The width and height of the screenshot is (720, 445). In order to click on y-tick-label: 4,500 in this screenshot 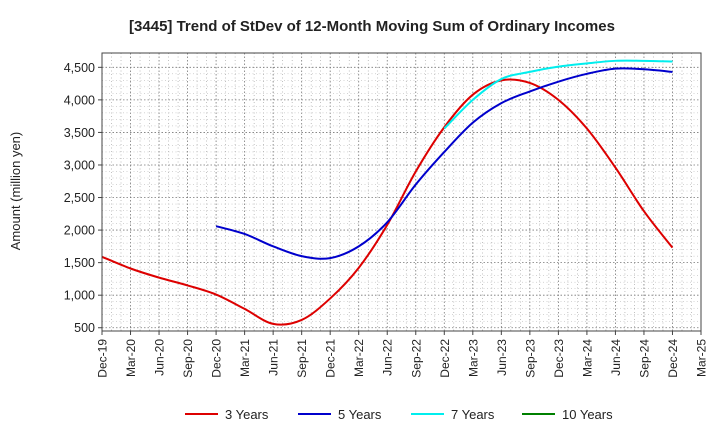, I will do `click(79, 68)`.